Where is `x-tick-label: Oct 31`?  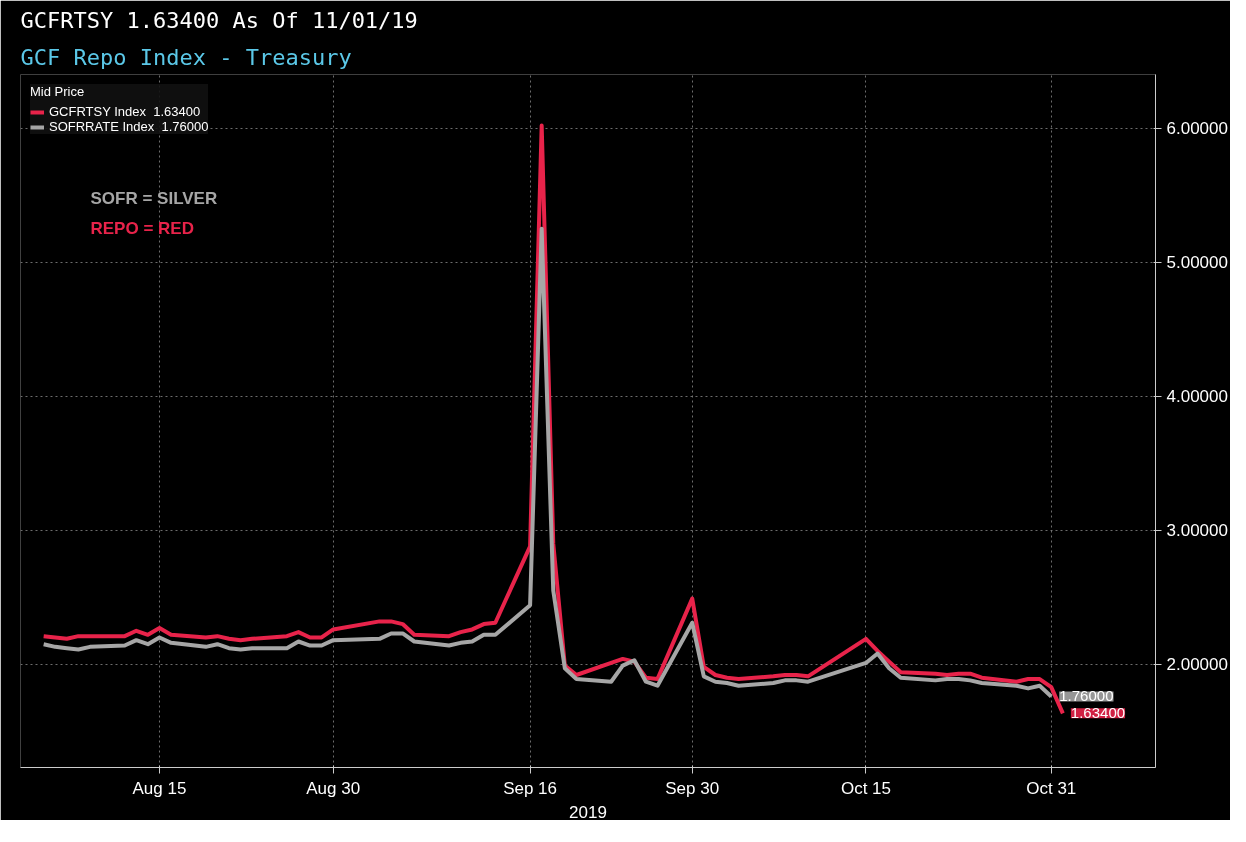 x-tick-label: Oct 31 is located at coordinates (1051, 788).